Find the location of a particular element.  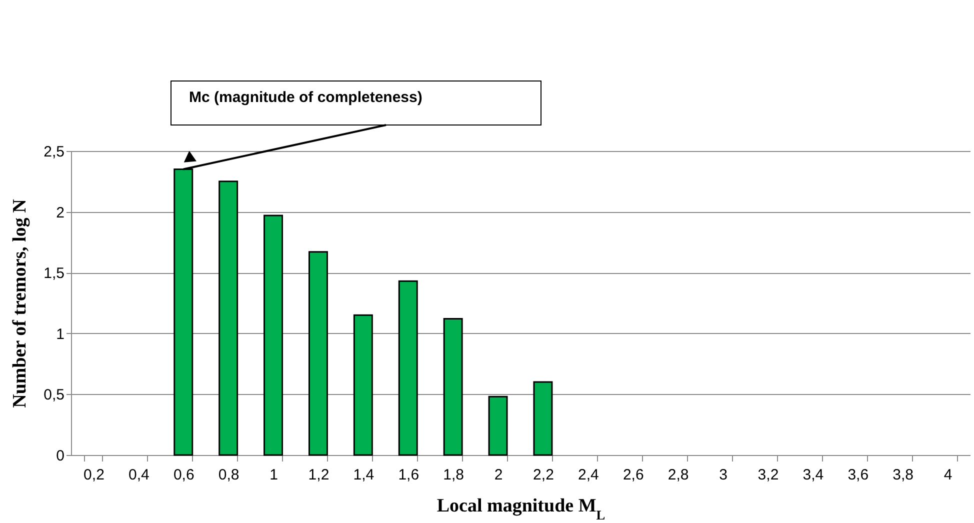

x-tick-label: 1,4 is located at coordinates (363, 475).